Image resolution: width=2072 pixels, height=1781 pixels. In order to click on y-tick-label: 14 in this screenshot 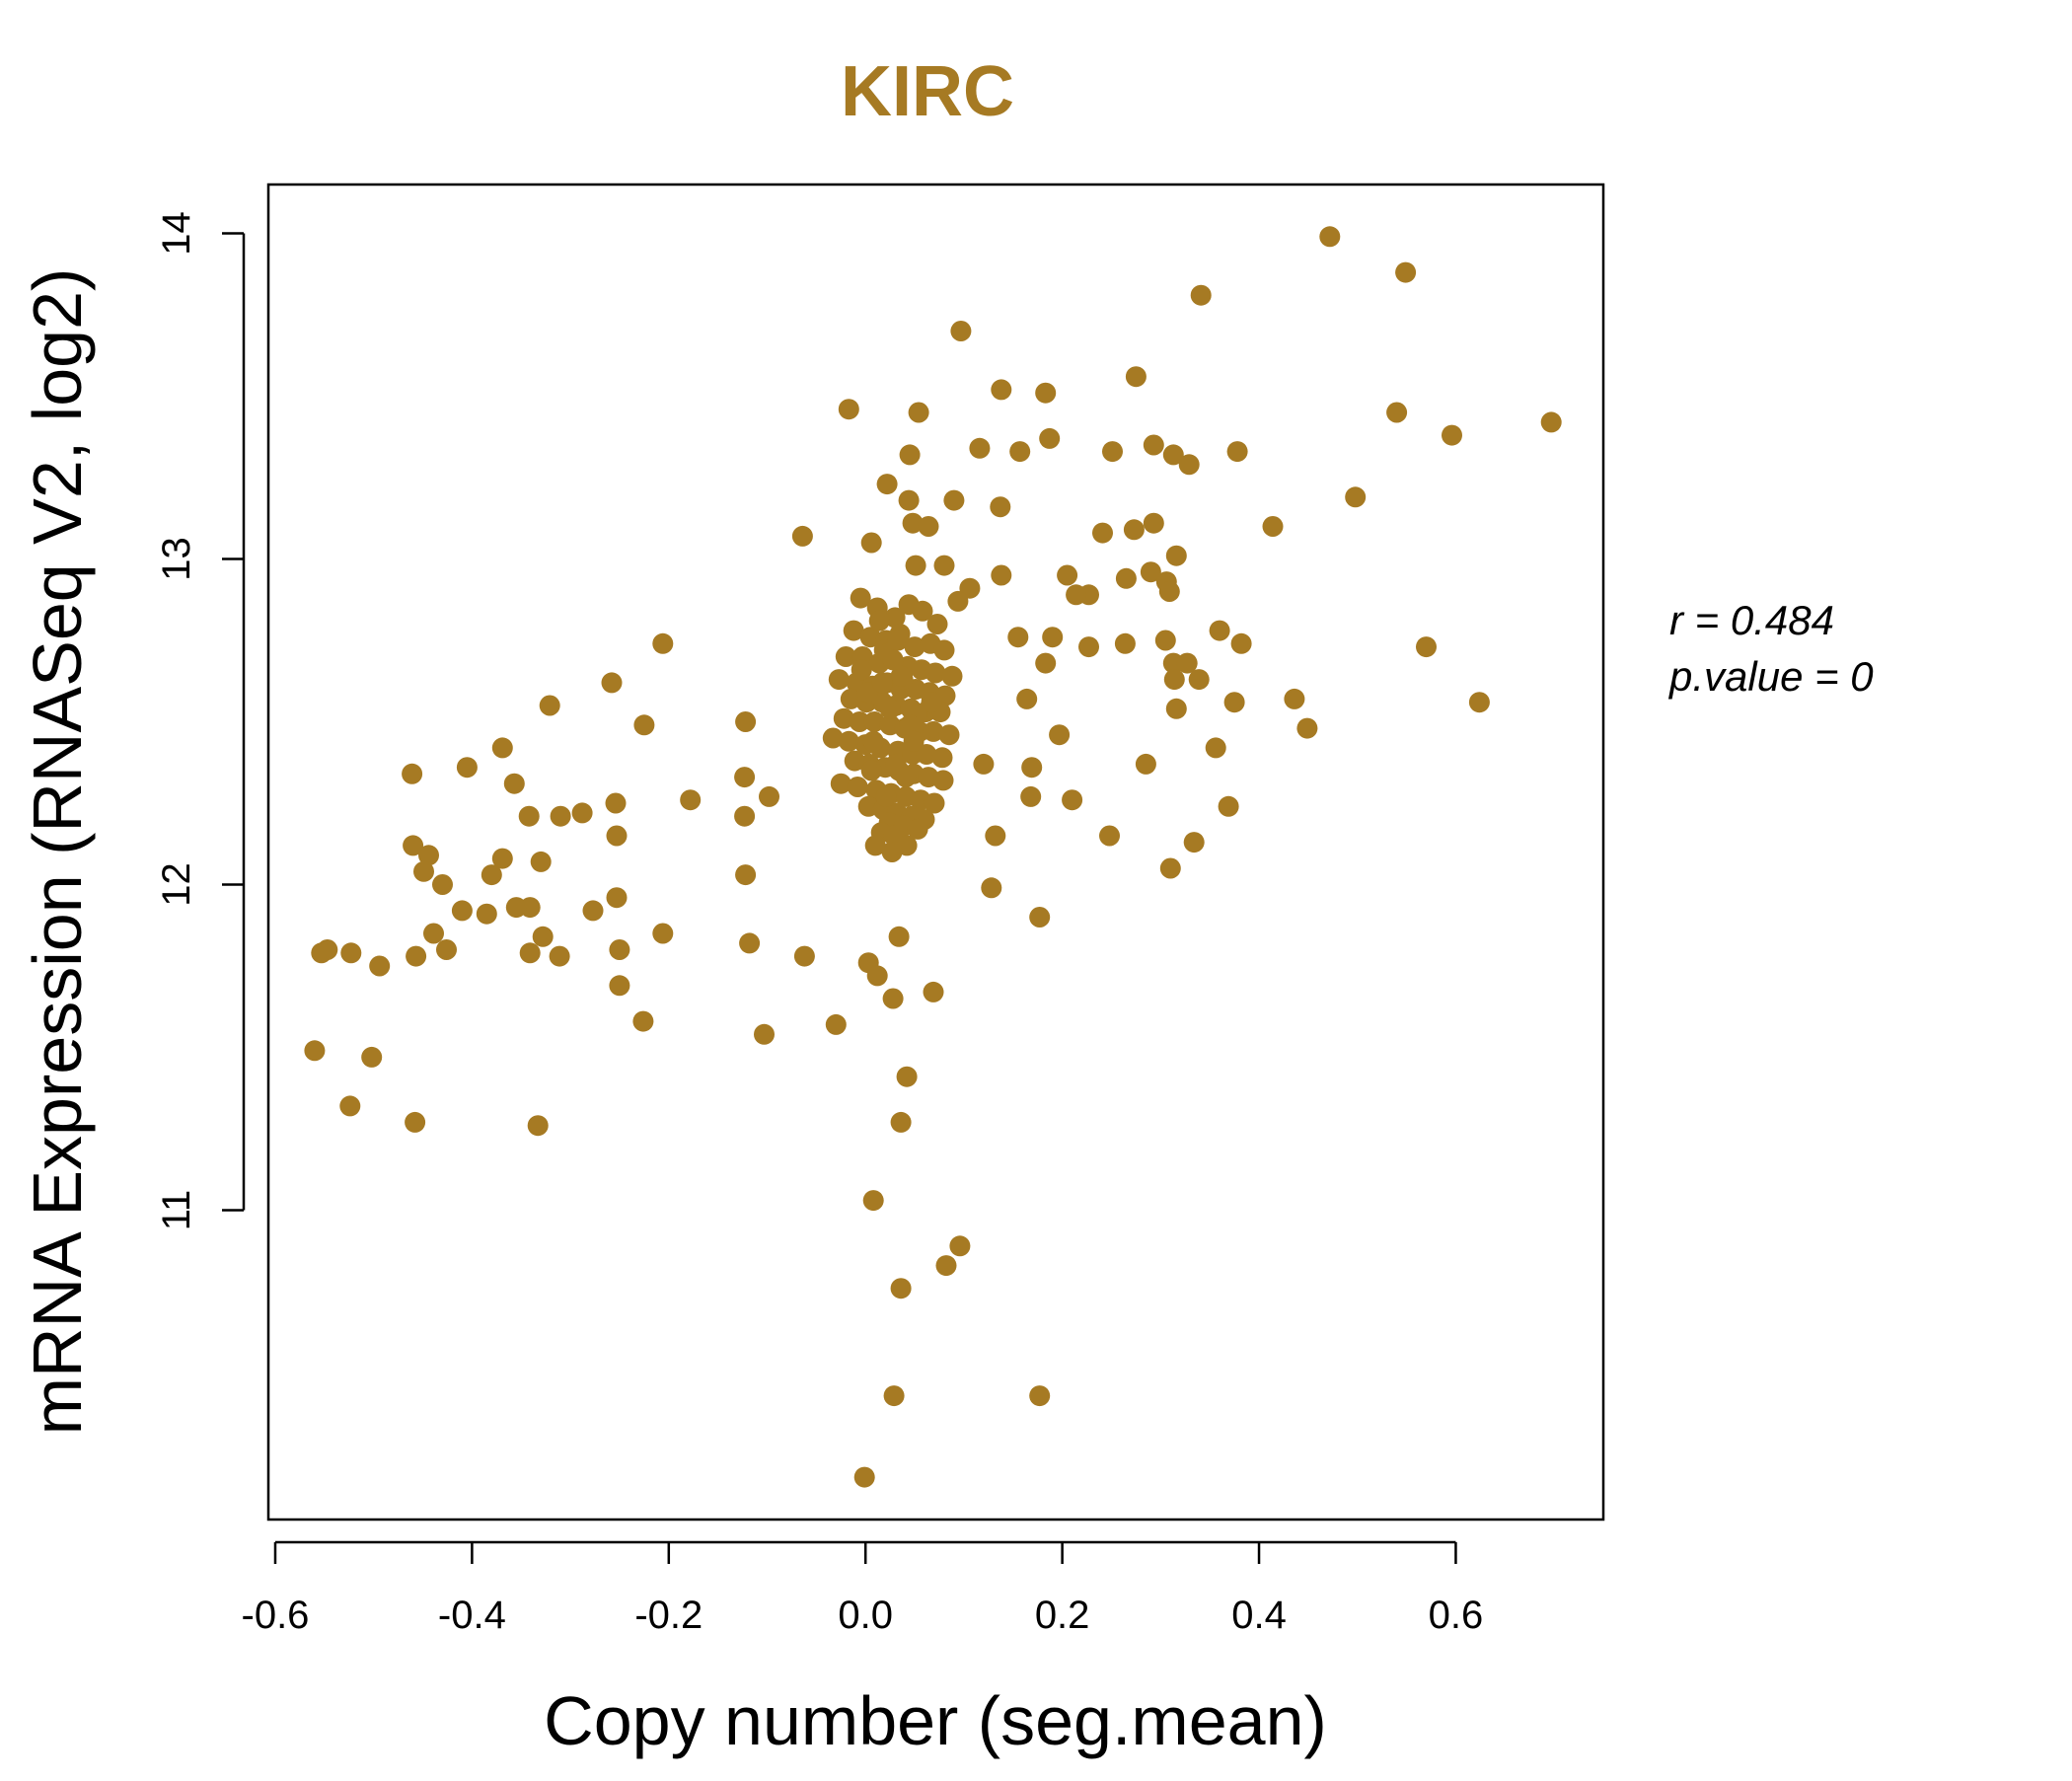, I will do `click(177, 233)`.